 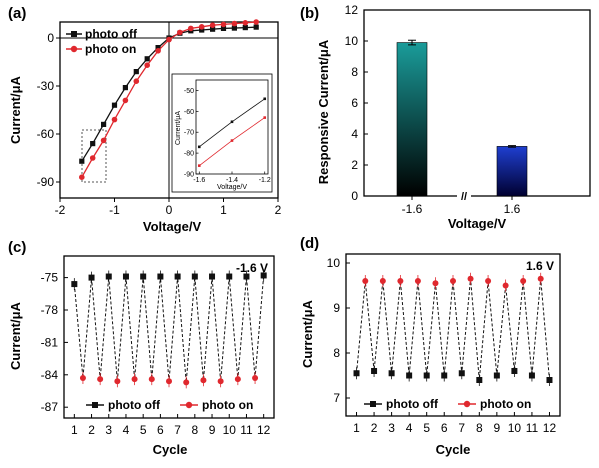 I want to click on inset-x-label: Voltage/V, so click(x=232, y=187).